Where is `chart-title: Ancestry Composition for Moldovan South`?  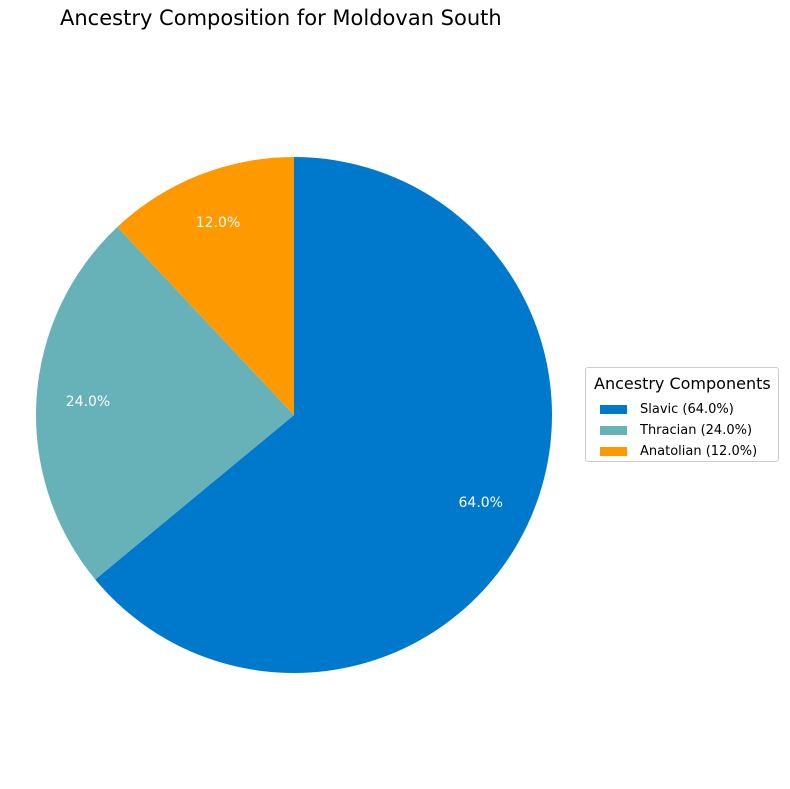 chart-title: Ancestry Composition for Moldovan South is located at coordinates (281, 18).